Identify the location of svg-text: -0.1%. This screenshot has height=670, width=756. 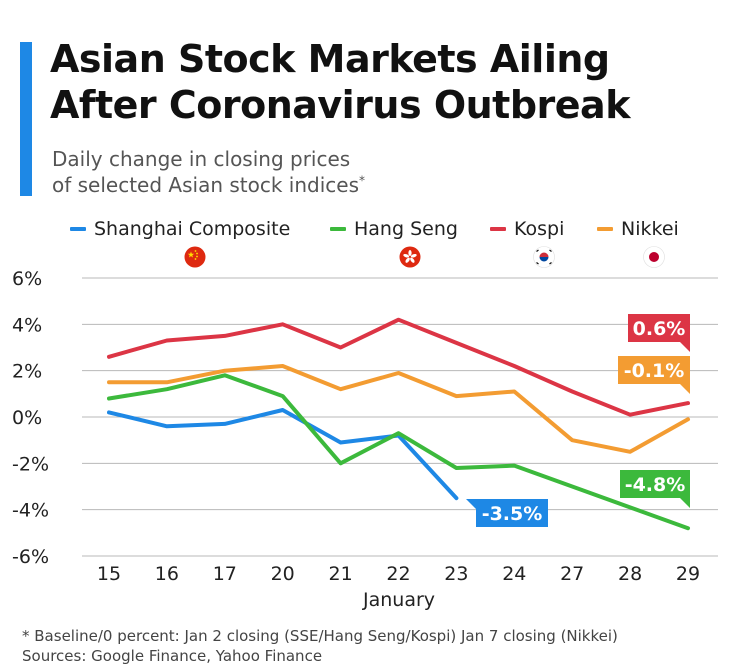
(654, 371).